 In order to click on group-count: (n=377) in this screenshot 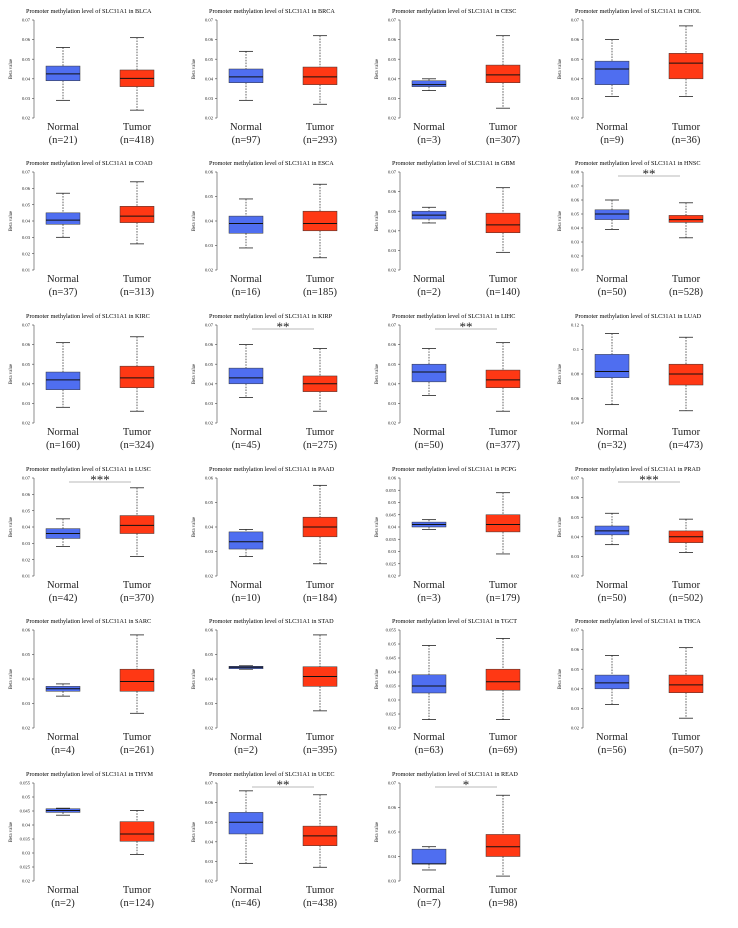, I will do `click(503, 445)`.